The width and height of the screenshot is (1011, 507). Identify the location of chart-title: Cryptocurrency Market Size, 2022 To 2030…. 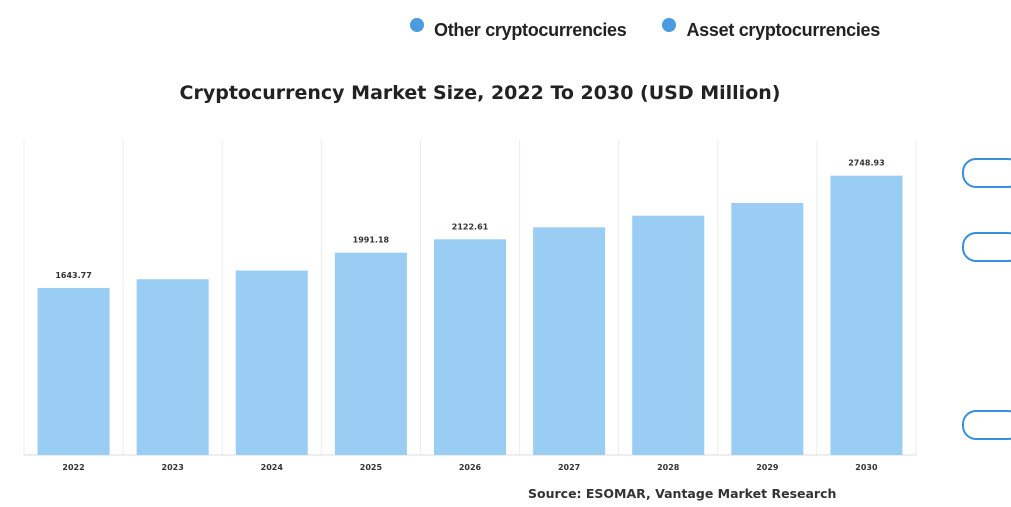
(480, 93).